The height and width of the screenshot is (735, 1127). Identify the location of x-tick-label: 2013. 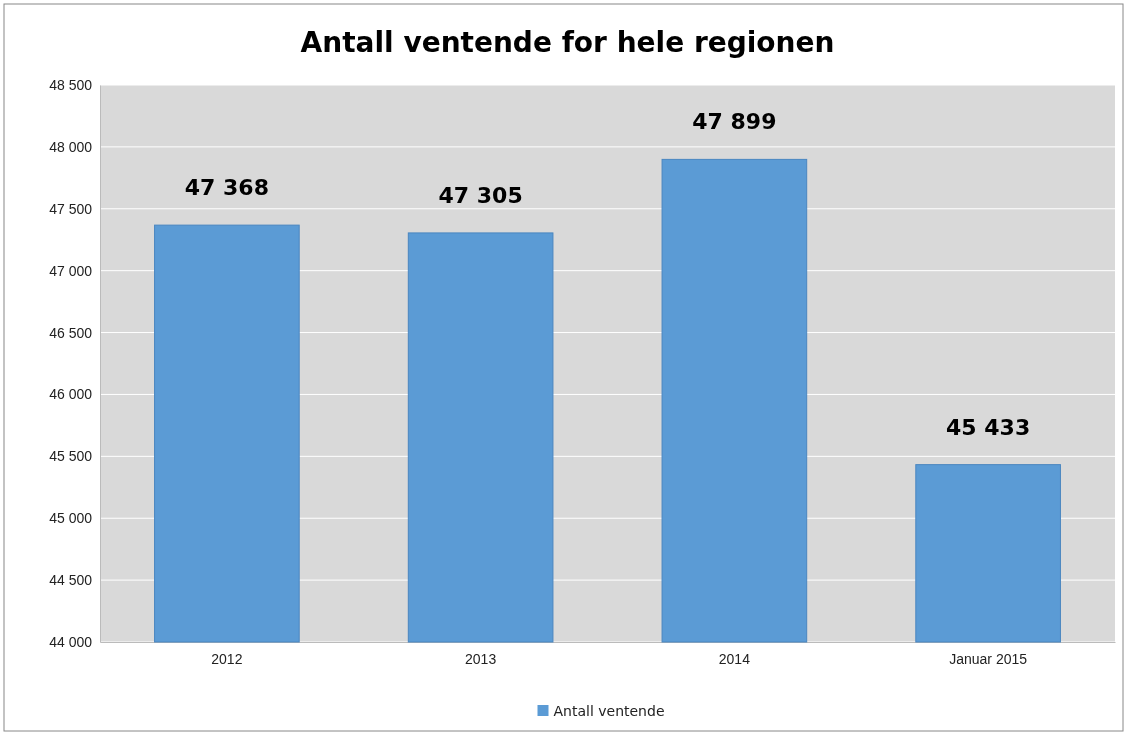
(481, 658).